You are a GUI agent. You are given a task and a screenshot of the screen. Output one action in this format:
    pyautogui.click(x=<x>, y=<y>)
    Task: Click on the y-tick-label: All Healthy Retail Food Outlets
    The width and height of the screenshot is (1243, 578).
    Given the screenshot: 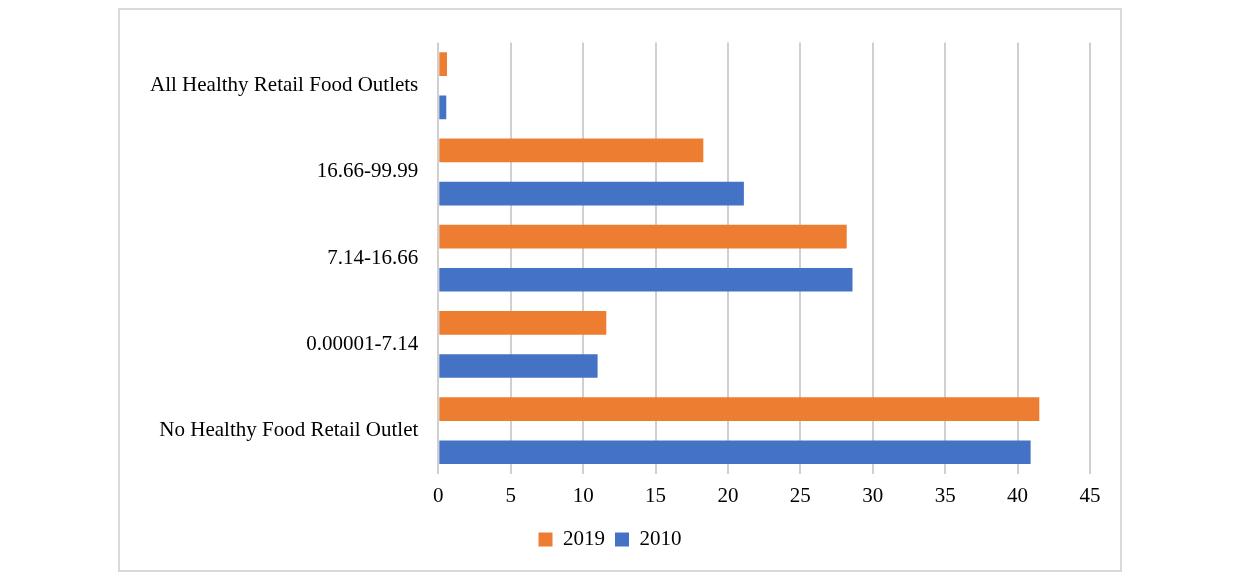 What is the action you would take?
    pyautogui.click(x=284, y=84)
    